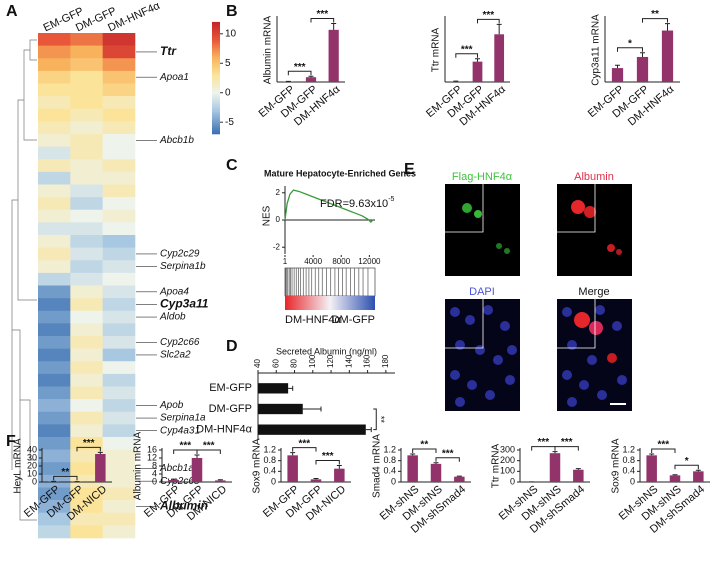 The height and width of the screenshot is (582, 713). I want to click on y-axis-label: Smad4 mRNA, so click(377, 466).